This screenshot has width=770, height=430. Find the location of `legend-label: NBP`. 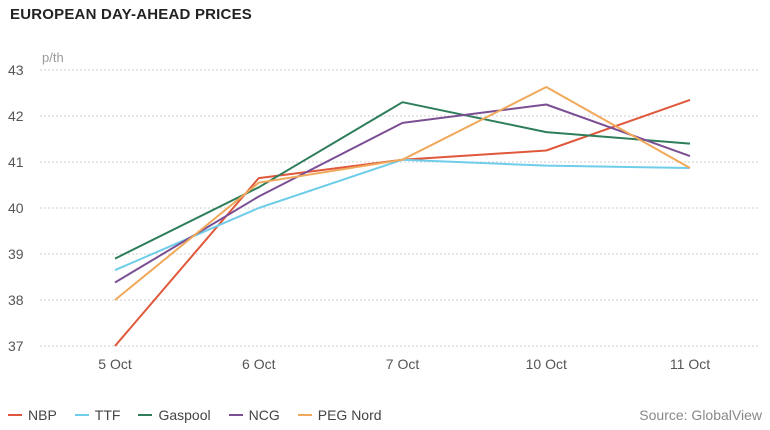

legend-label: NBP is located at coordinates (42, 415).